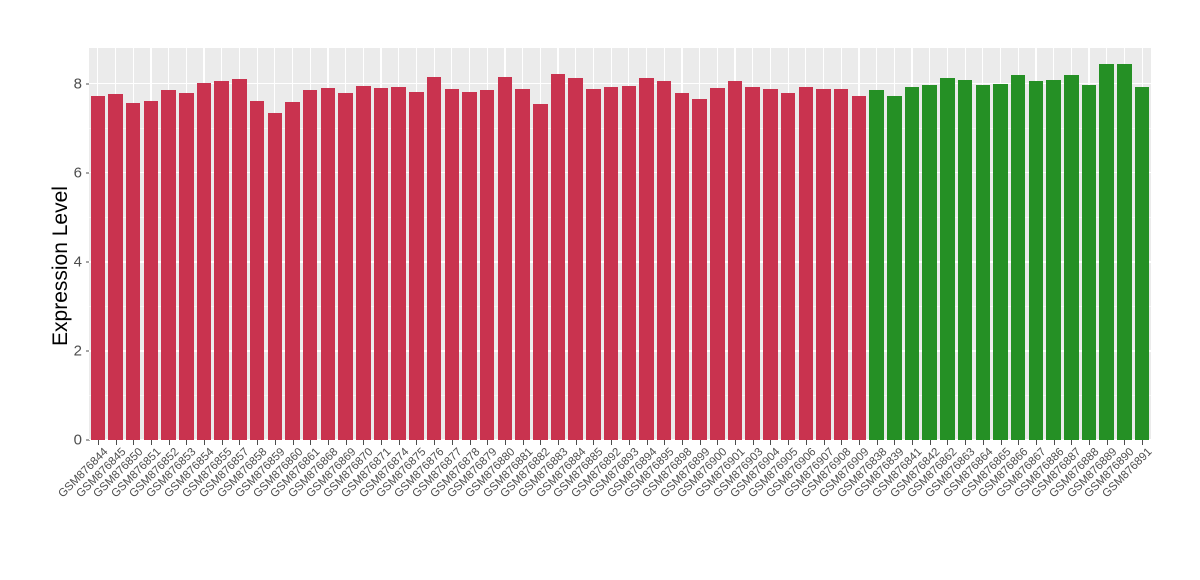 Image resolution: width=1200 pixels, height=580 pixels. Describe the element at coordinates (77, 173) in the screenshot. I see `y-tick-label: 6` at that location.